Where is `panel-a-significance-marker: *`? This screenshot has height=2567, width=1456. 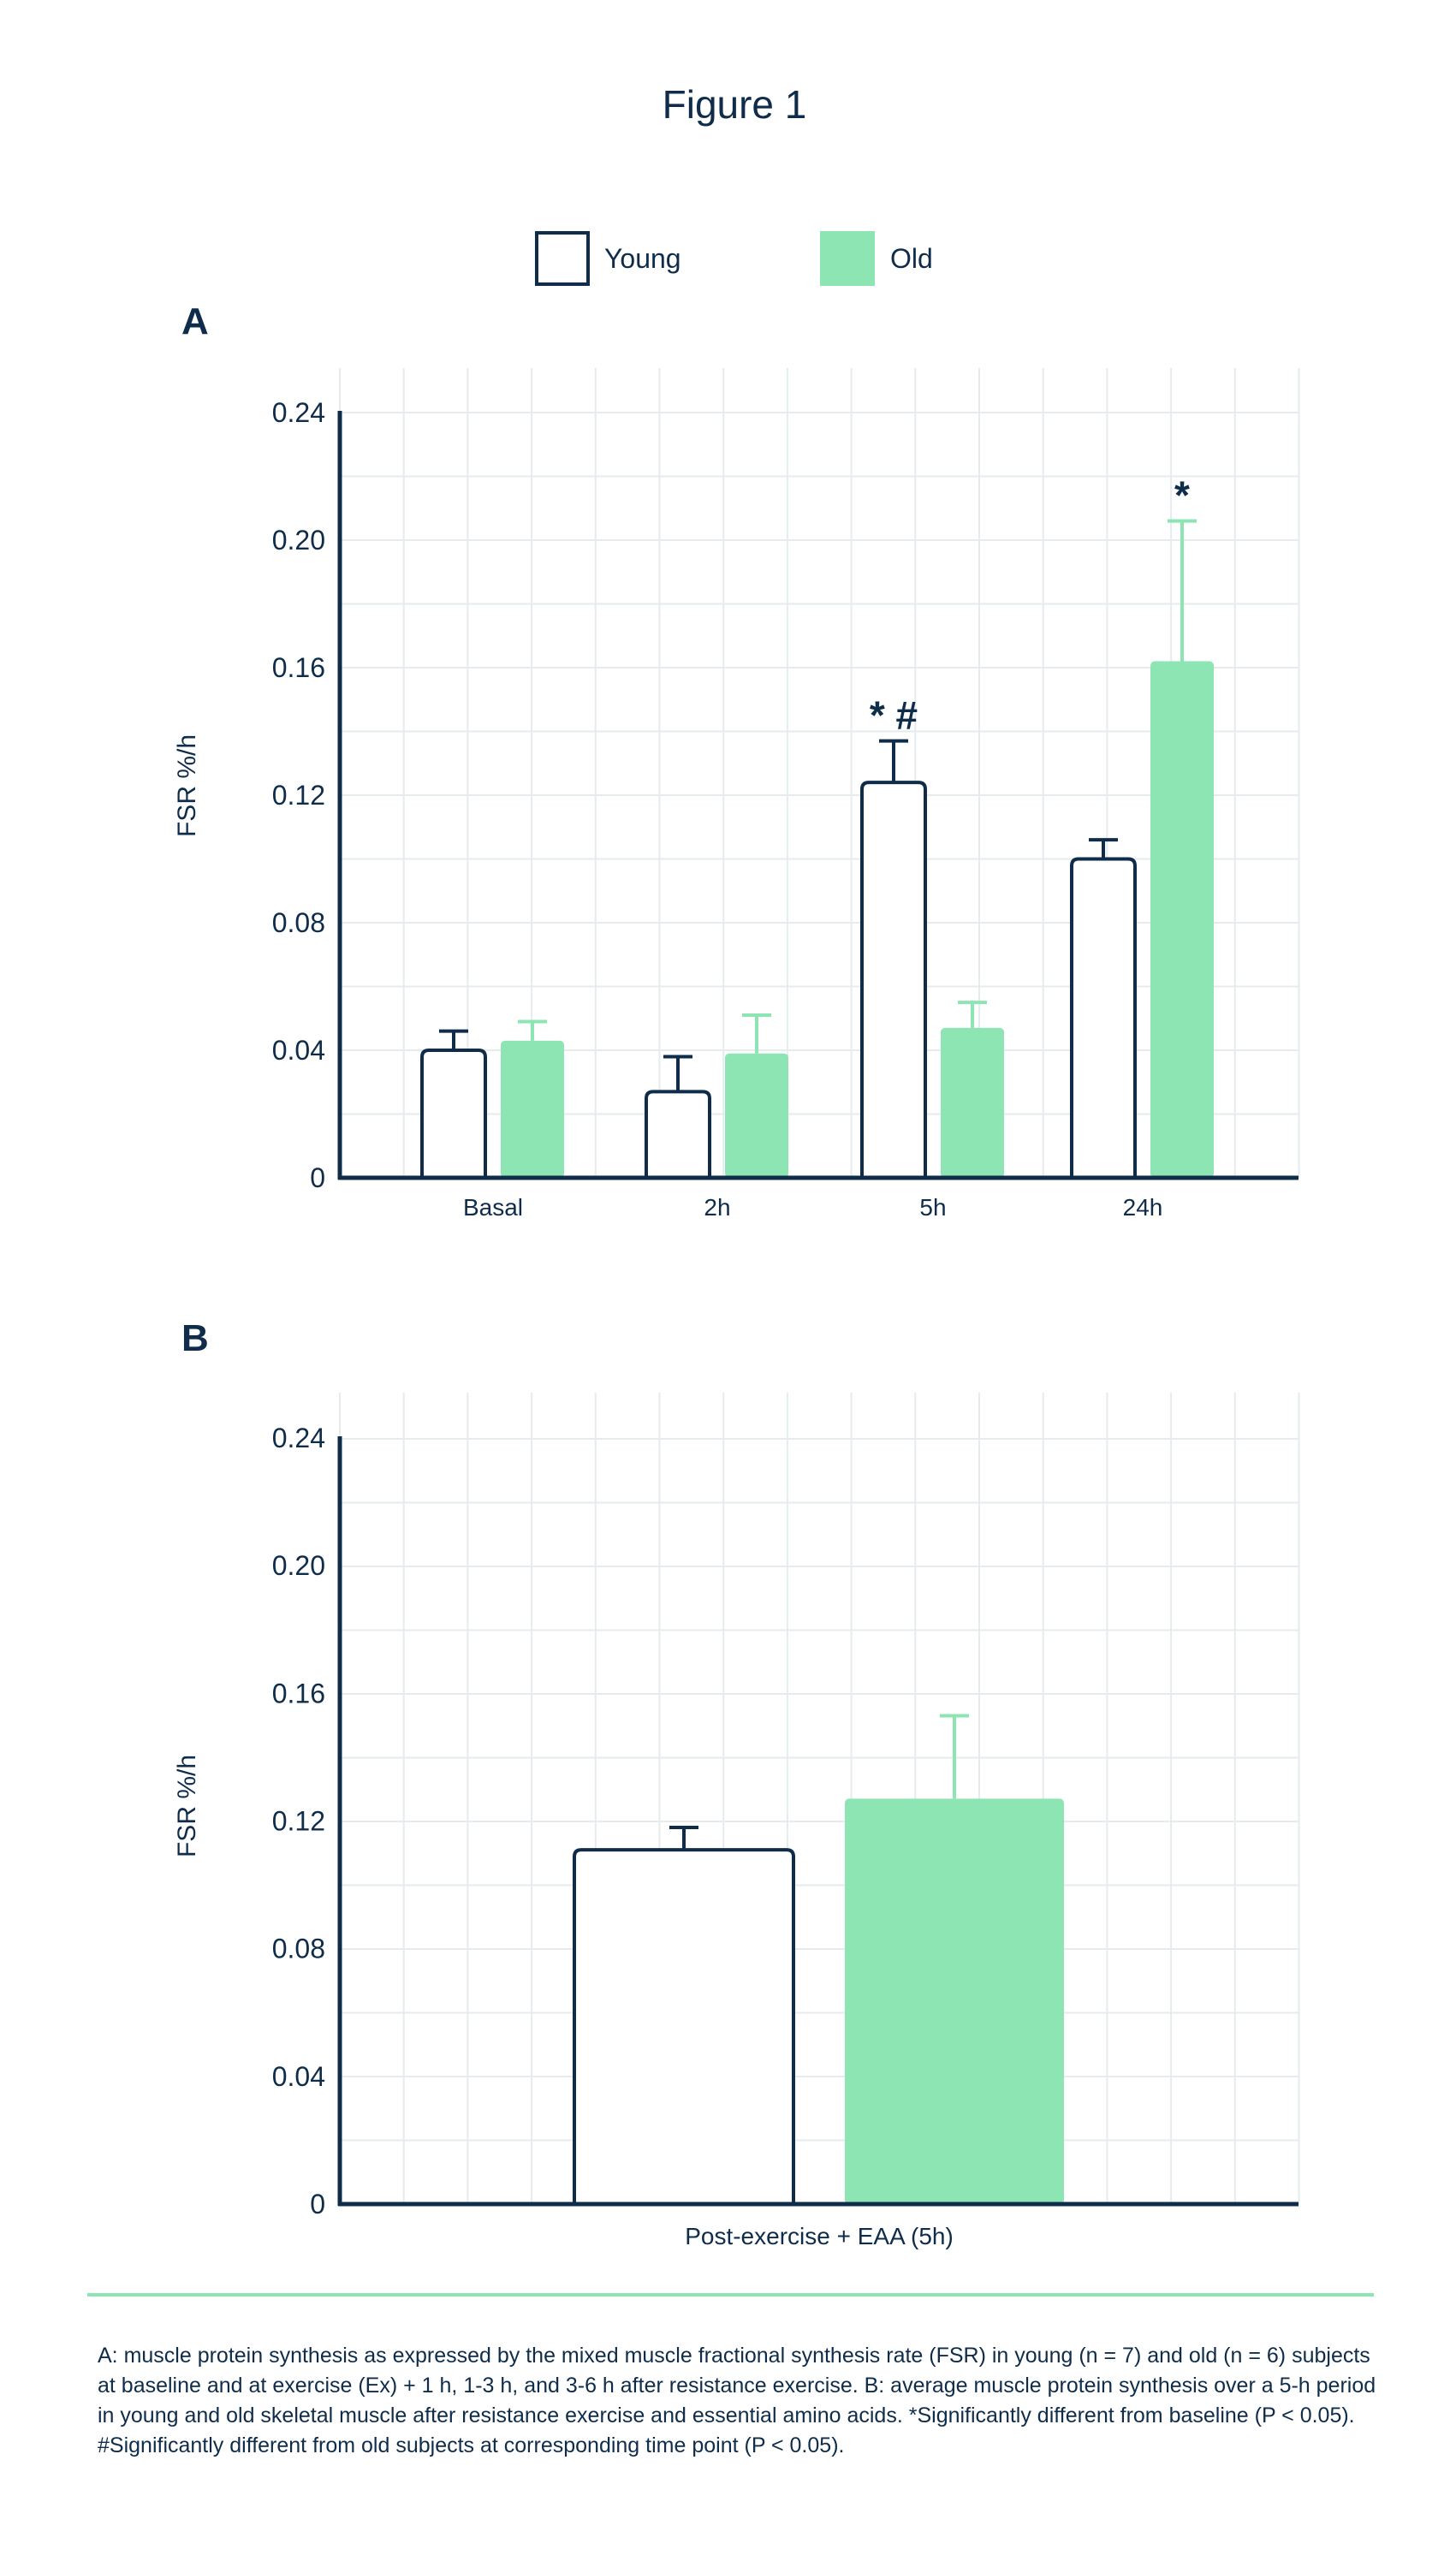
panel-a-significance-marker: * is located at coordinates (1182, 495).